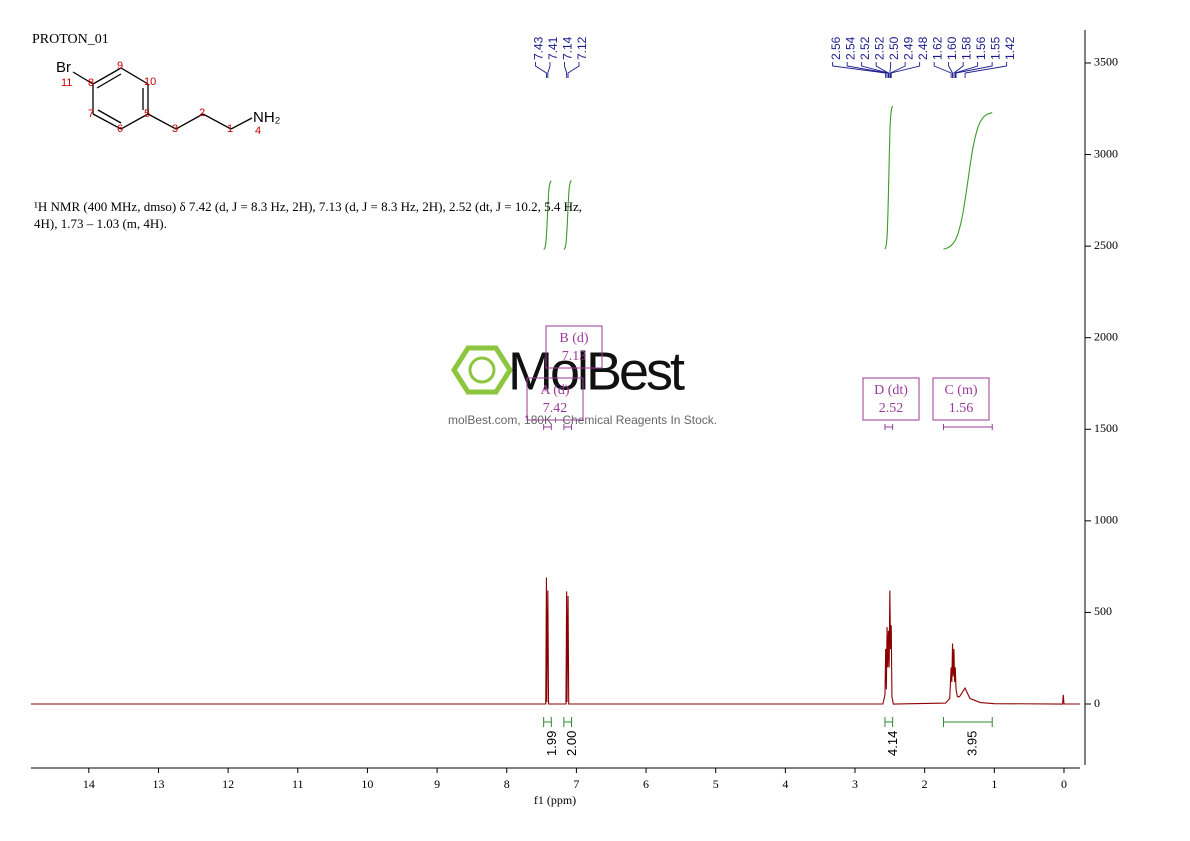 The height and width of the screenshot is (841, 1190). I want to click on integral-label: 1.99, so click(551, 743).